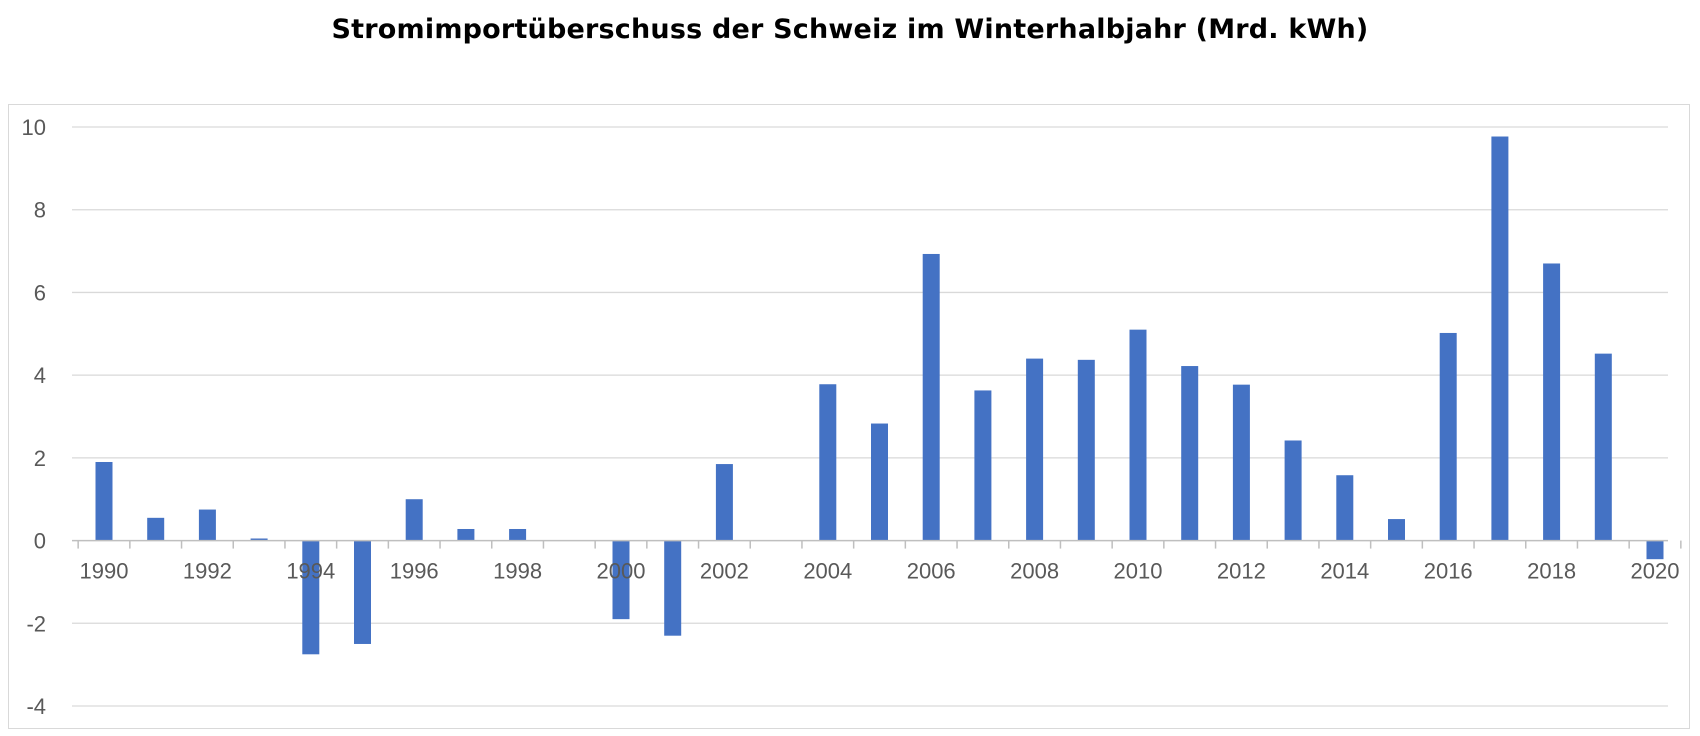  Describe the element at coordinates (40, 210) in the screenshot. I see `y-tick-label: 8` at that location.